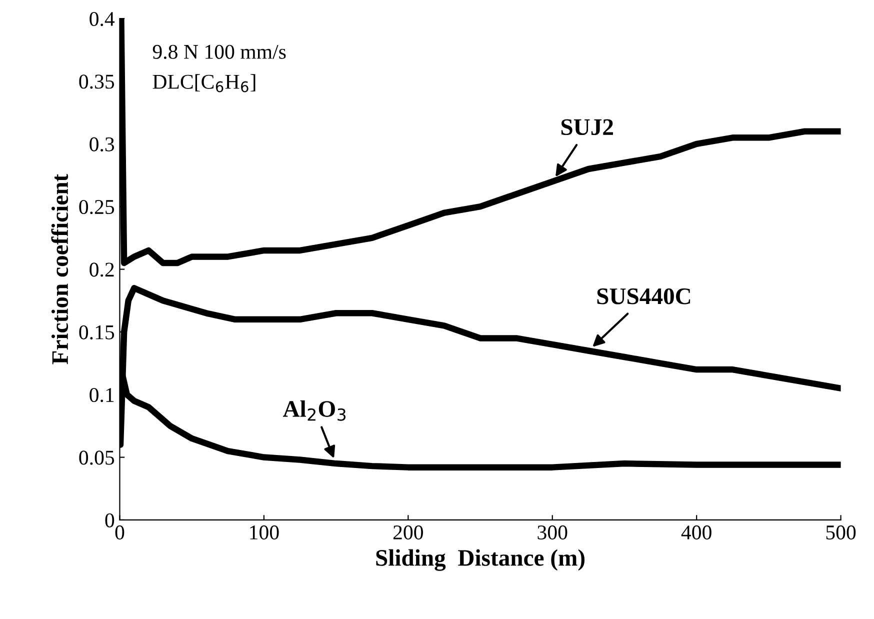  What do you see at coordinates (643, 296) in the screenshot?
I see `text: SUS440C` at bounding box center [643, 296].